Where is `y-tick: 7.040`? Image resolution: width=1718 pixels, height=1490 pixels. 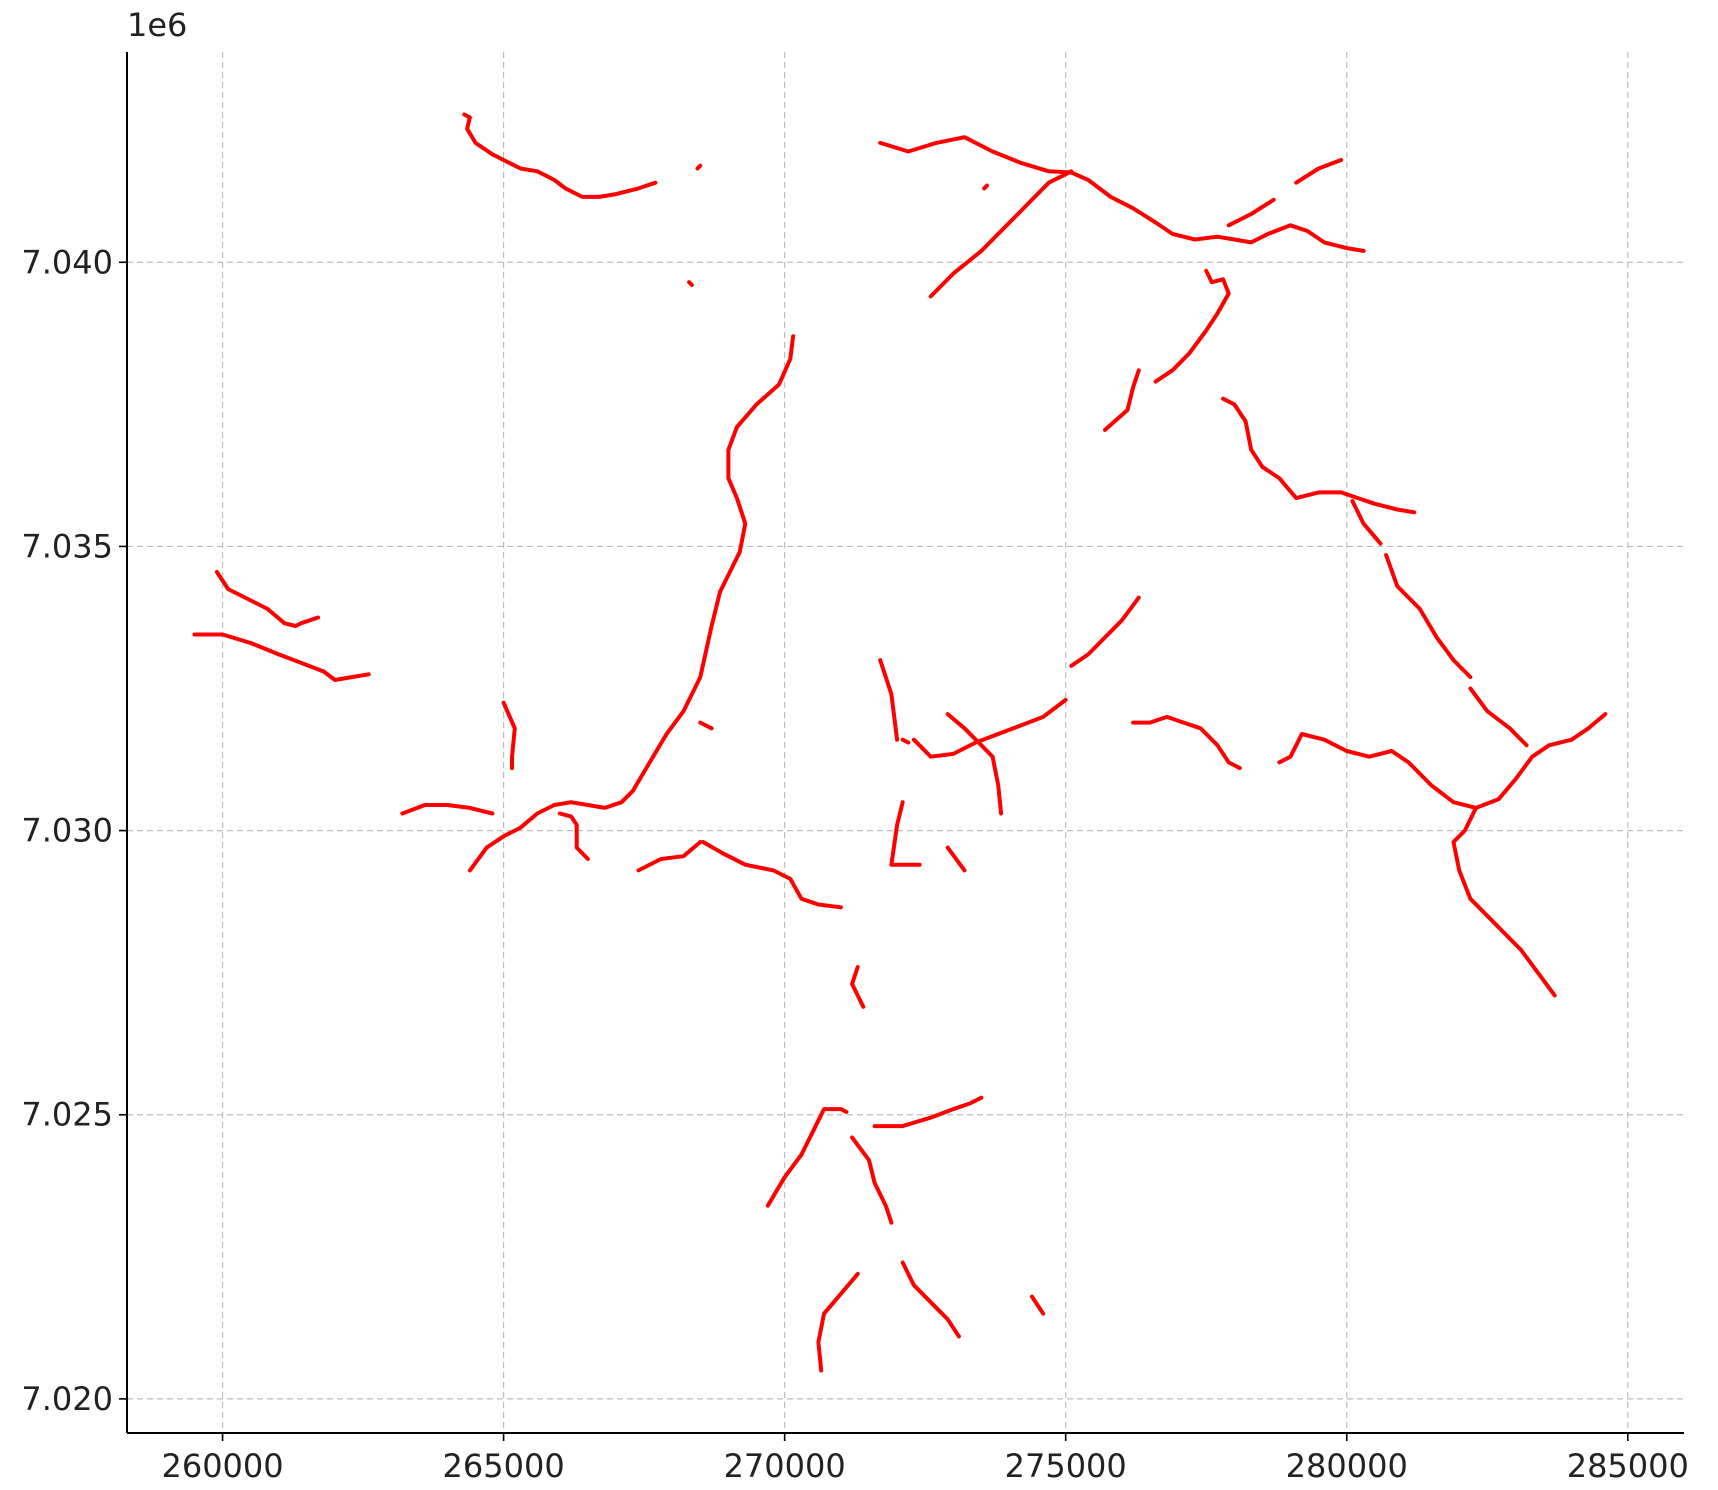 y-tick: 7.040 is located at coordinates (74, 262).